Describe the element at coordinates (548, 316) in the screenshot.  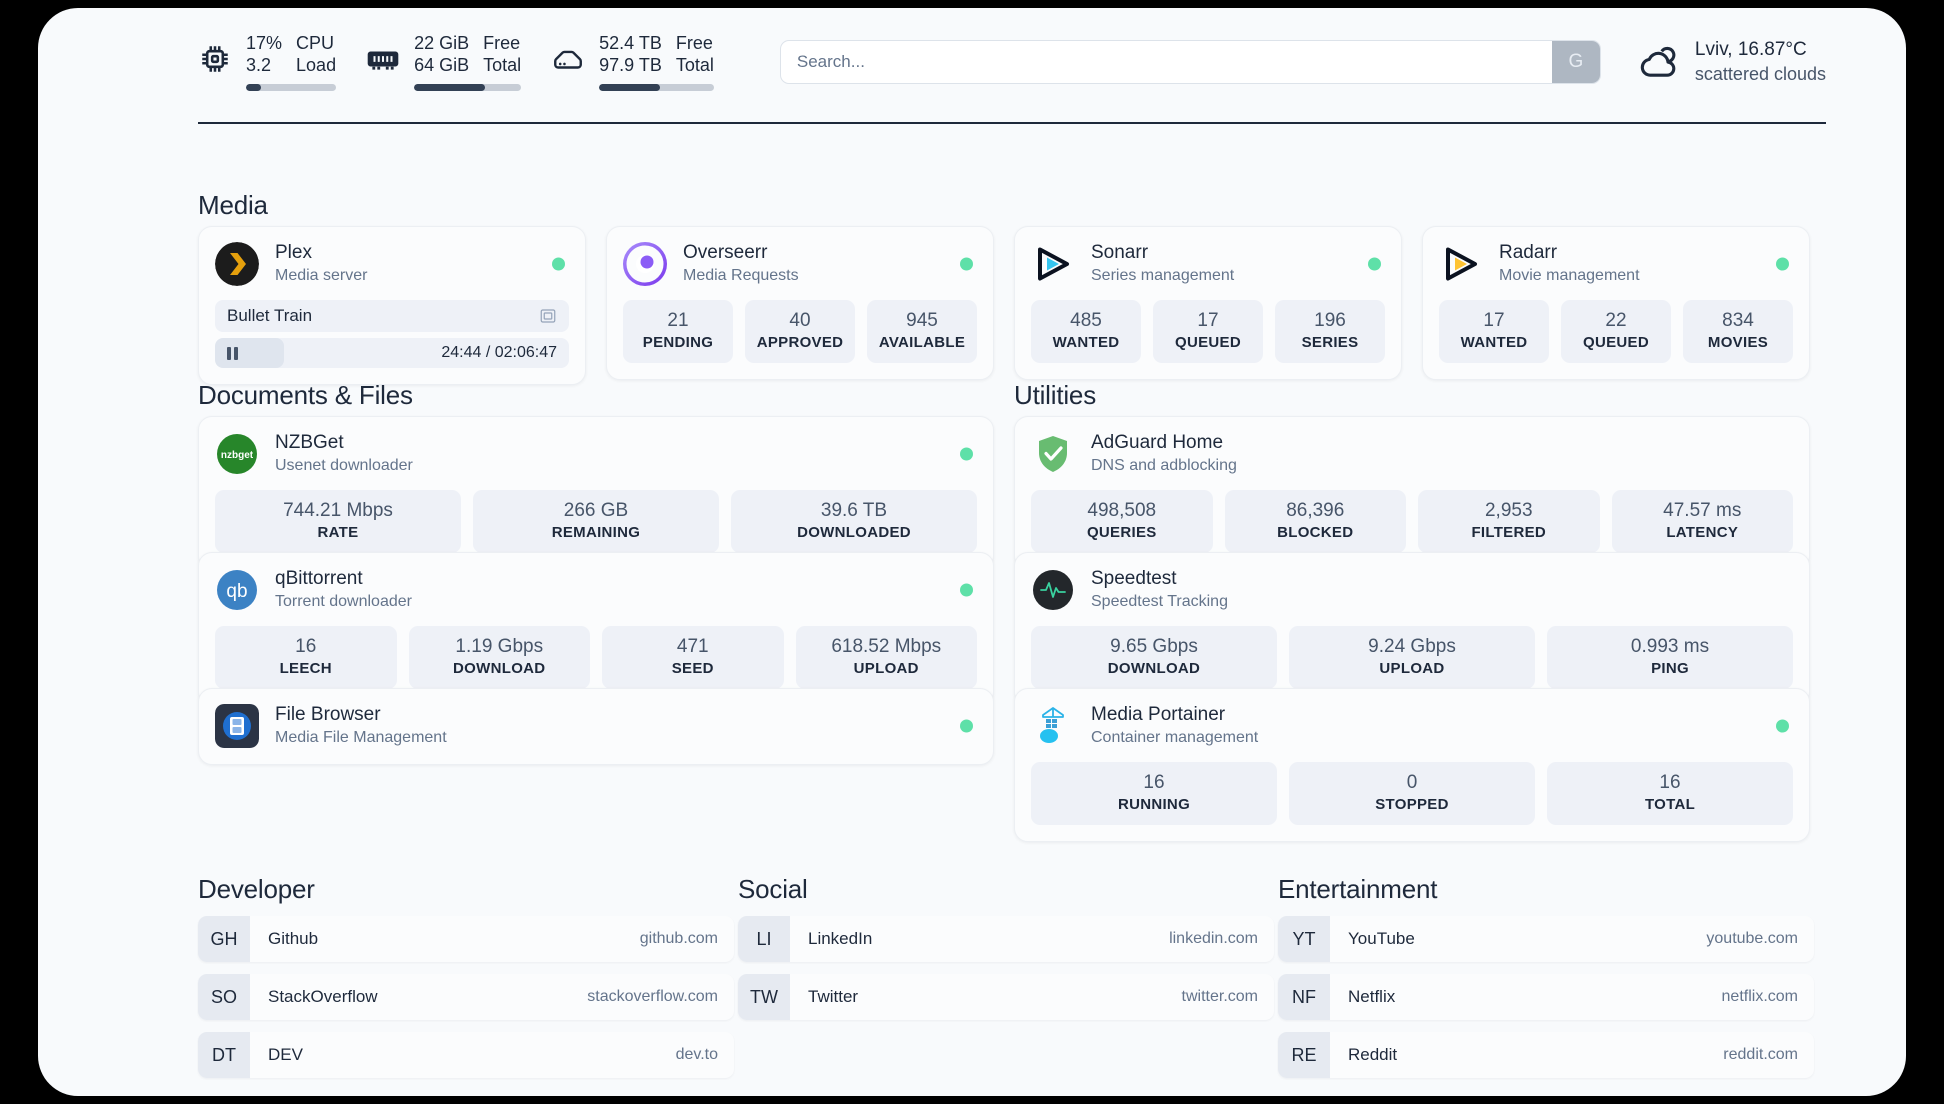
I see `cast-icon` at that location.